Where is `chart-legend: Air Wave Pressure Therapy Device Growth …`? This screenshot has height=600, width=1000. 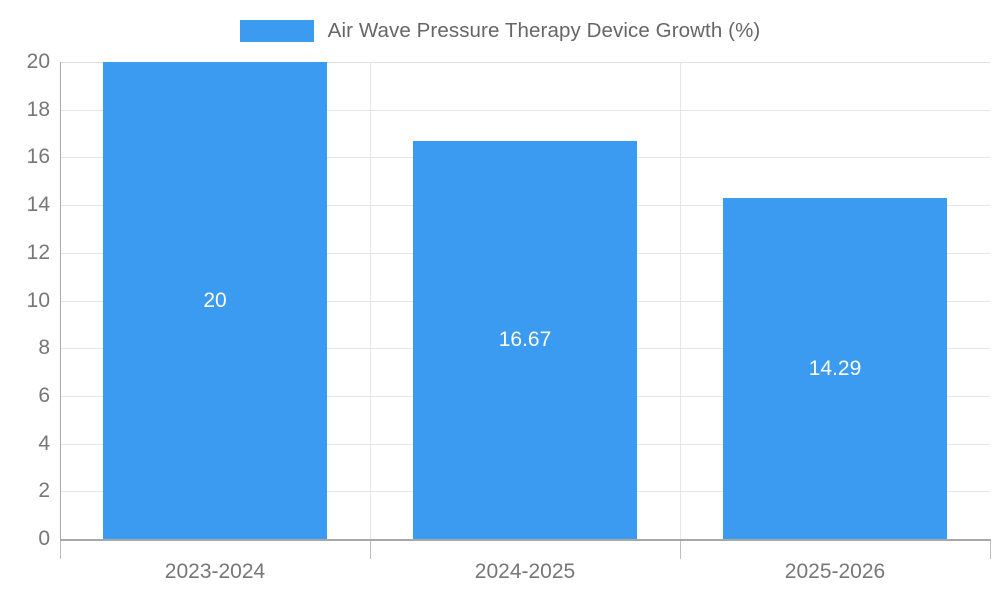 chart-legend: Air Wave Pressure Therapy Device Growth … is located at coordinates (500, 31).